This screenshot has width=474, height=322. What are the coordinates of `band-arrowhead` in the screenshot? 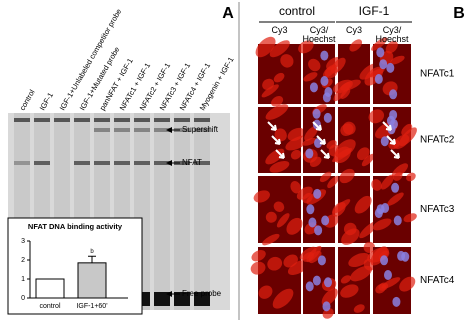 It's located at (169, 130).